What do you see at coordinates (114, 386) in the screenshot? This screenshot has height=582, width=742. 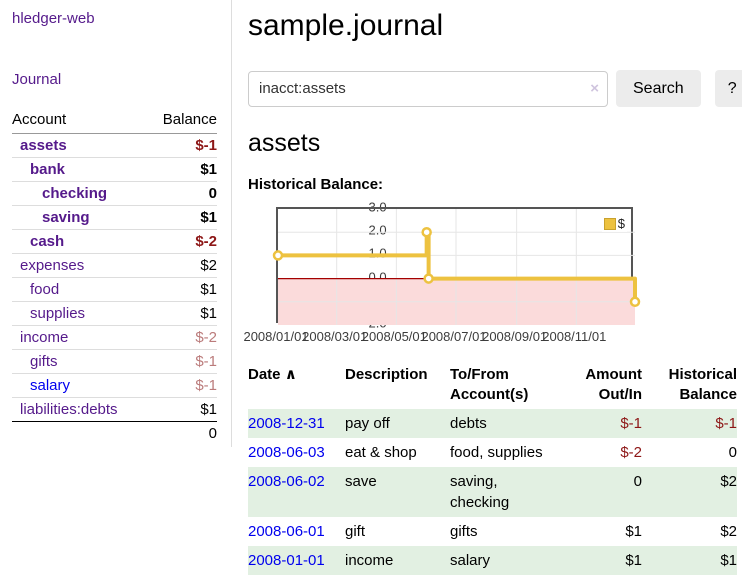 I see `account-row-salary: salary $-1` at bounding box center [114, 386].